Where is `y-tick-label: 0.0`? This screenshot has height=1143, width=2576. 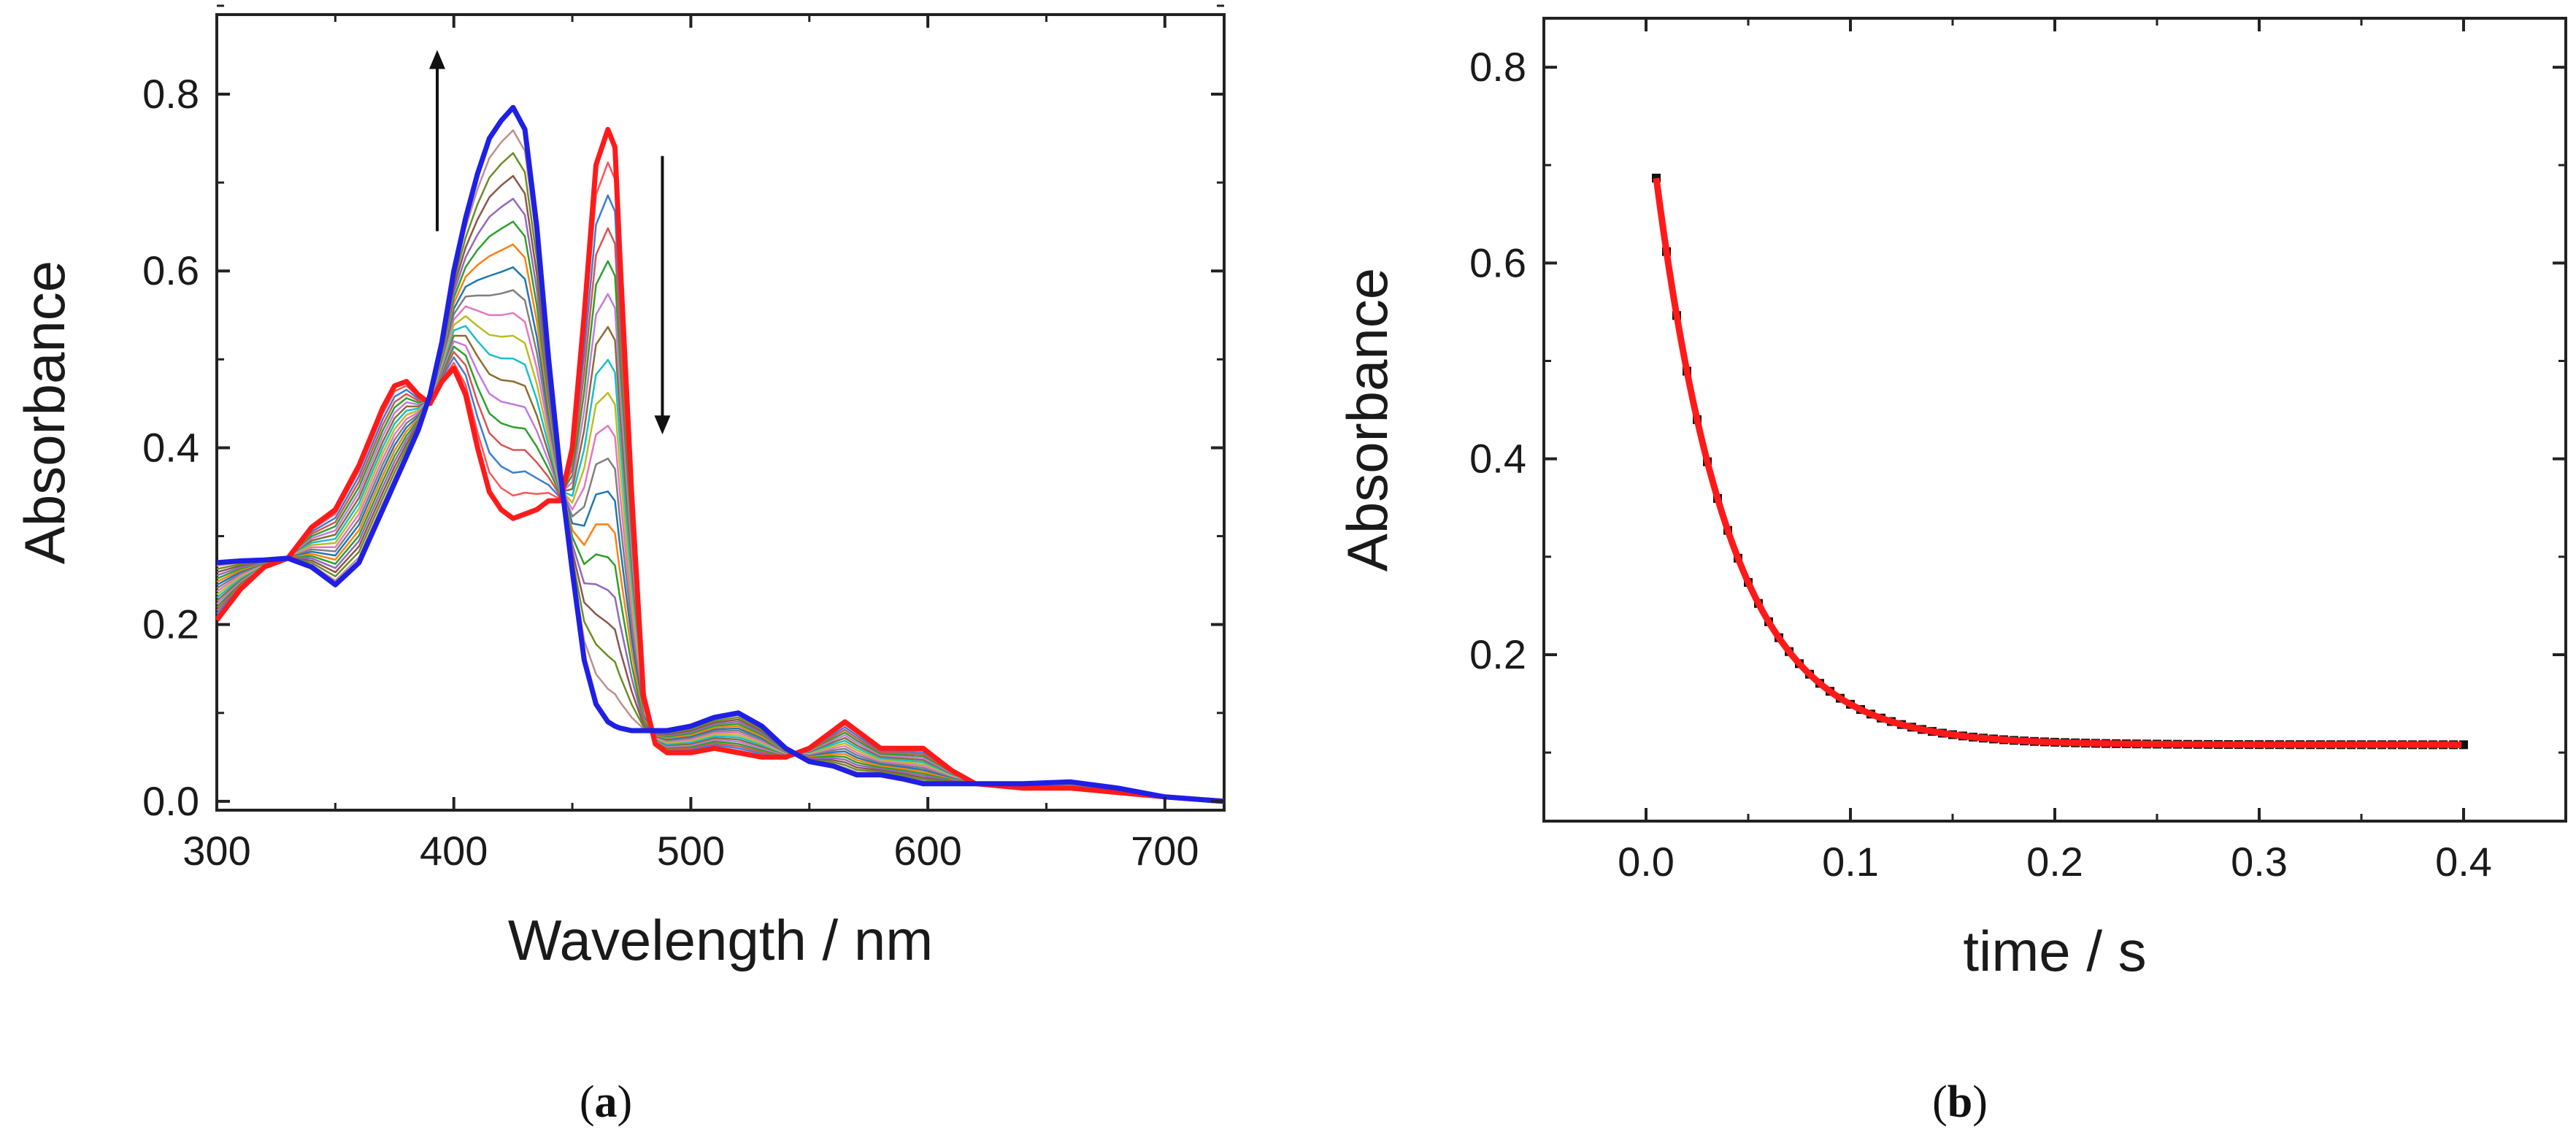 y-tick-label: 0.0 is located at coordinates (170, 801).